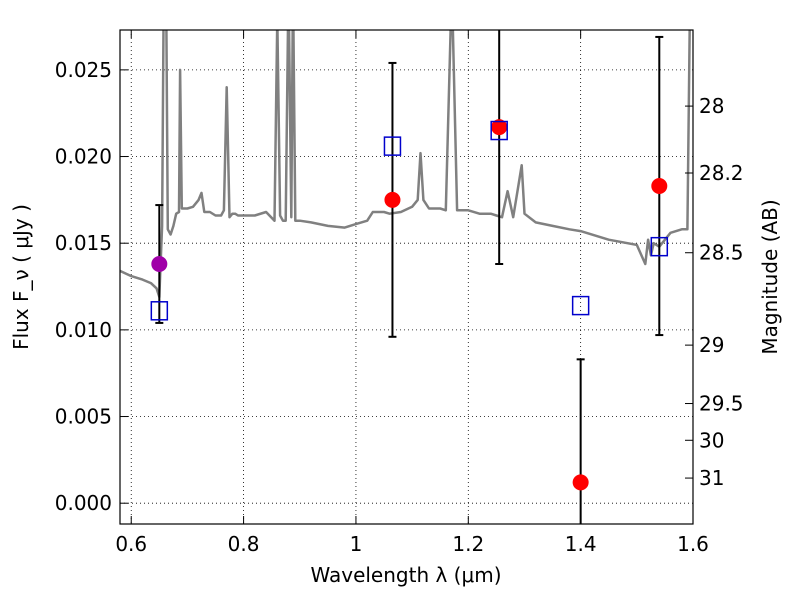  Describe the element at coordinates (83, 70) in the screenshot. I see `y-tick-label: 0.025` at that location.